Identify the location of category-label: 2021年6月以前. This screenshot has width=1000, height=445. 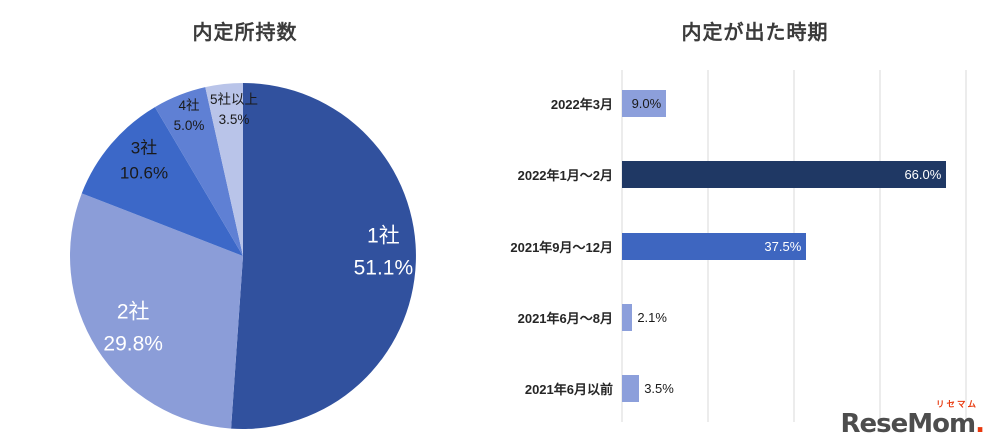
(568, 389).